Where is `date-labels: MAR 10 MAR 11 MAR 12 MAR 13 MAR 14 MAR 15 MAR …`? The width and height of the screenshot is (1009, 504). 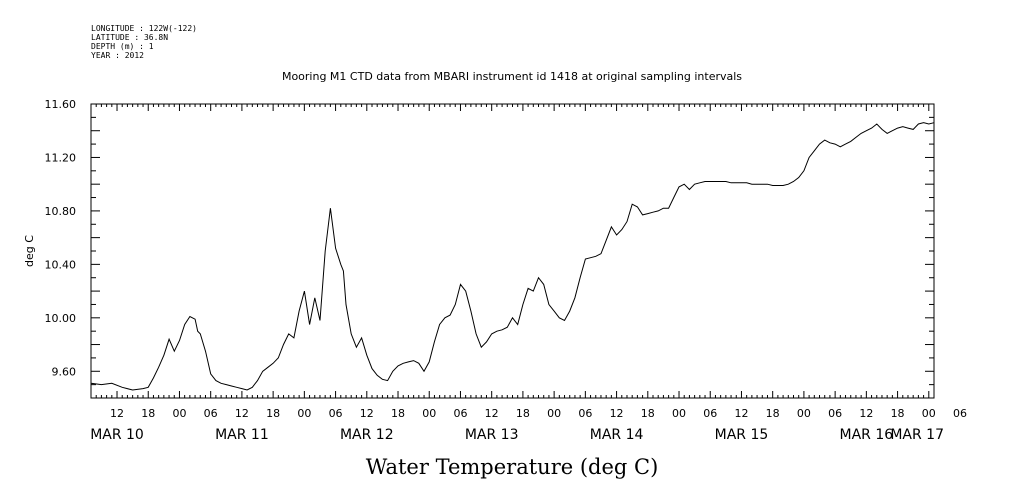 date-labels: MAR 10 MAR 11 MAR 12 MAR 13 MAR 14 MAR 15 MAR … is located at coordinates (517, 435).